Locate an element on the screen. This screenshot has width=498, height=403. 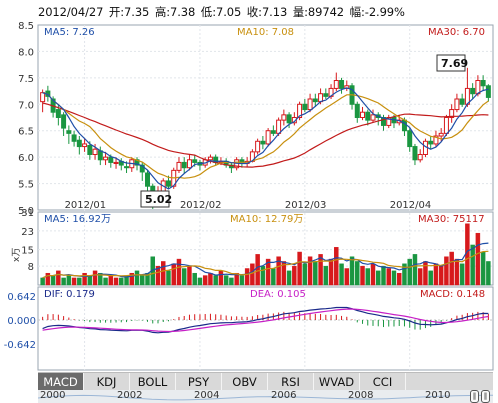
navigator-right-handle: ‖ is located at coordinates (485, 396).